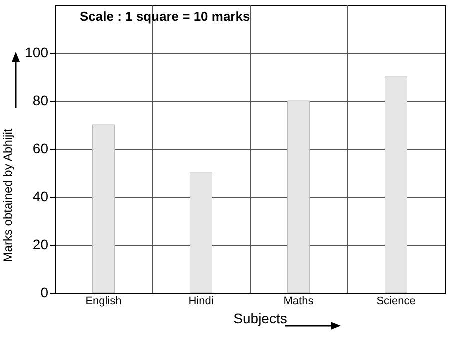  Describe the element at coordinates (261, 318) in the screenshot. I see `x-axis-title: Subjects` at that location.